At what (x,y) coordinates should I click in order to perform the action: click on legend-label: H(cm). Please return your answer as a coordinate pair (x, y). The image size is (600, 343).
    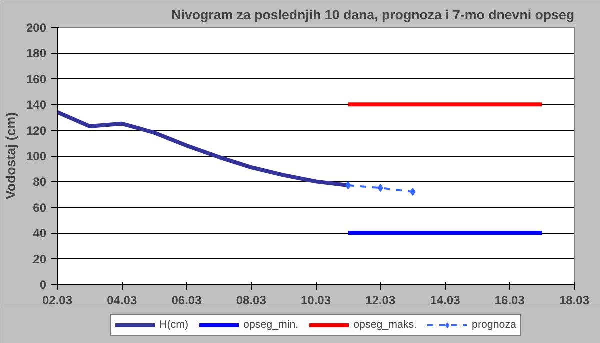
    Looking at the image, I should click on (174, 325).